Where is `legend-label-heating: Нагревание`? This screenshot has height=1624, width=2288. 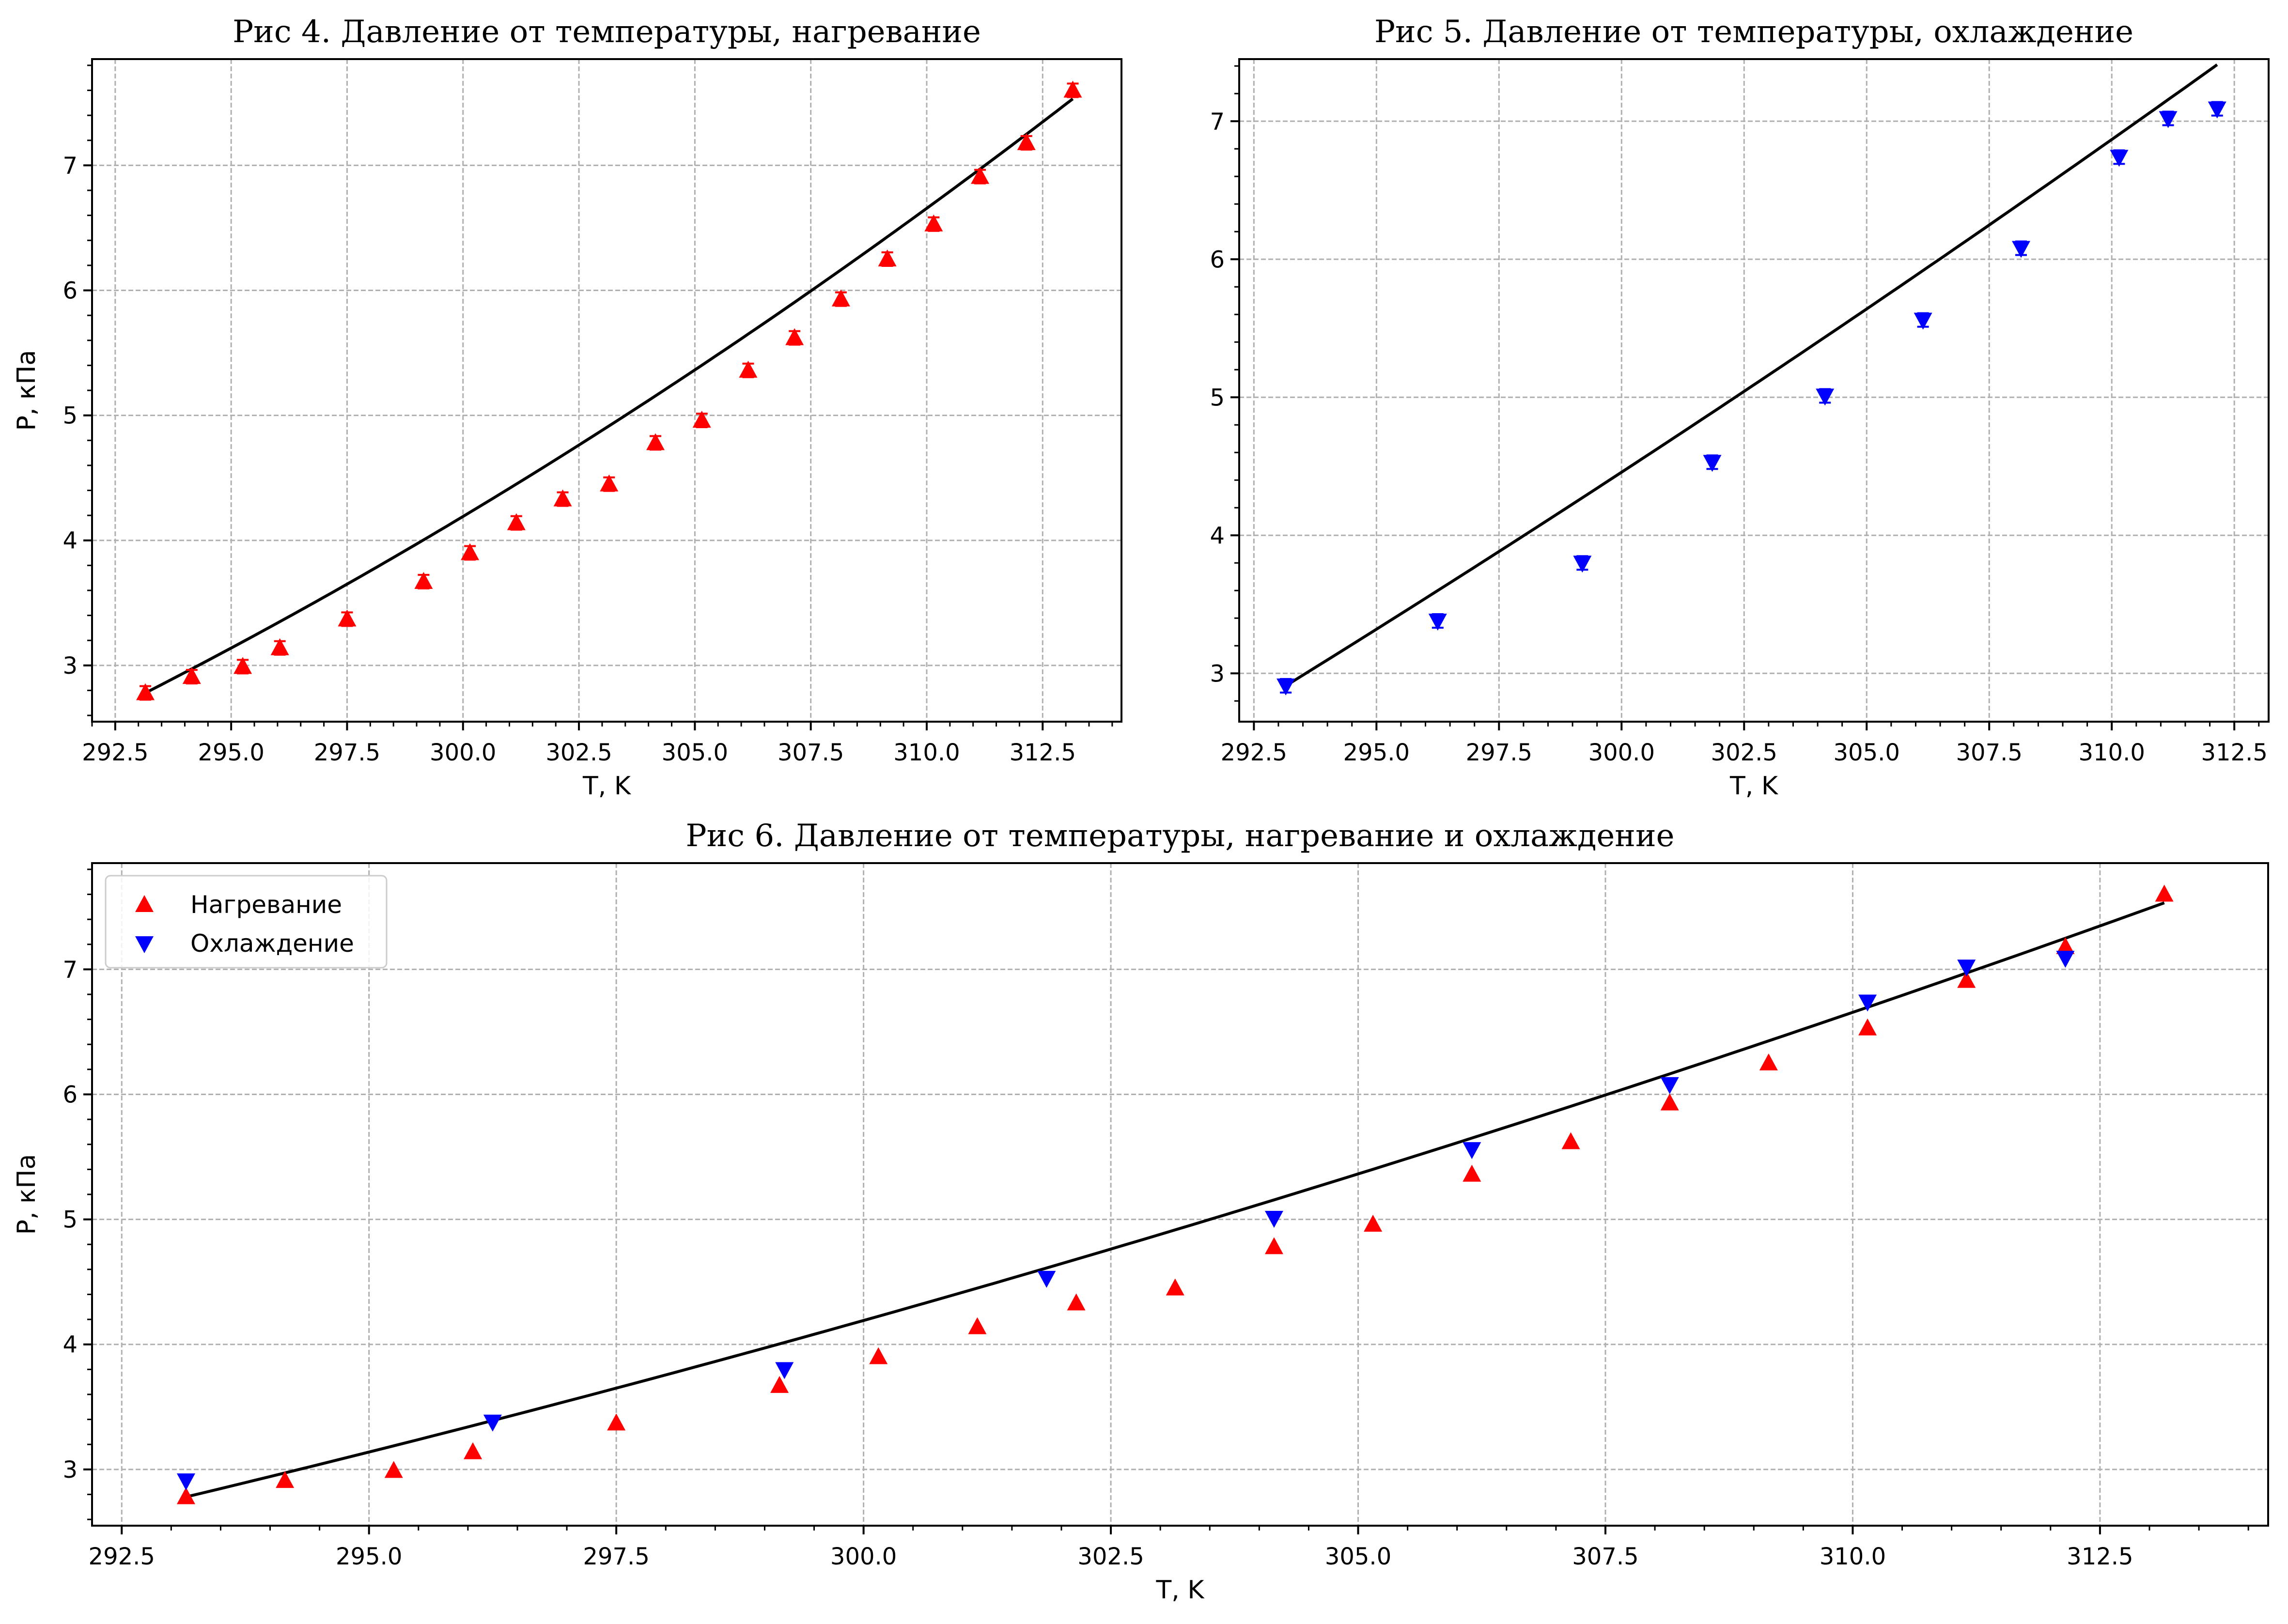 legend-label-heating: Нагревание is located at coordinates (266, 905).